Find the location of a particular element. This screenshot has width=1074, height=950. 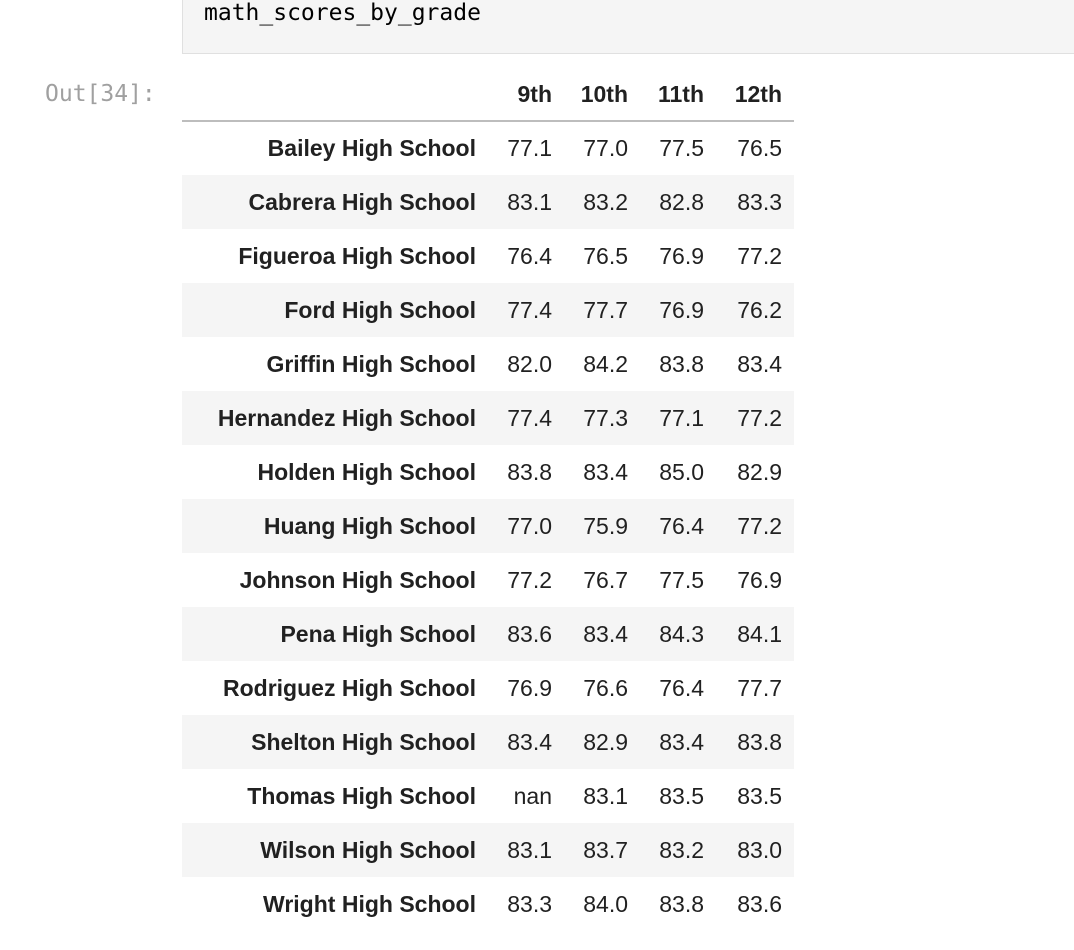

column-header: 10th is located at coordinates (602, 95).